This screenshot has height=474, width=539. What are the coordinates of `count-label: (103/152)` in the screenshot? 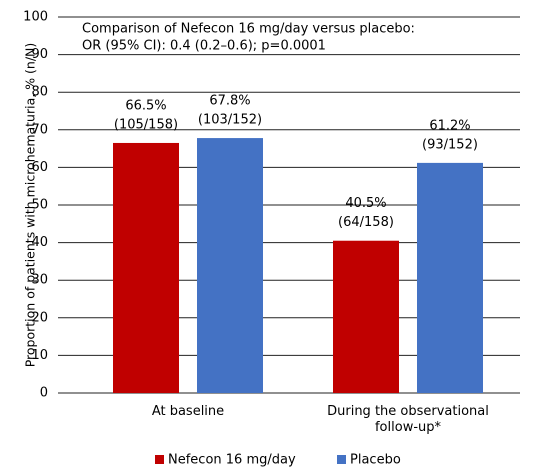 It's located at (230, 120).